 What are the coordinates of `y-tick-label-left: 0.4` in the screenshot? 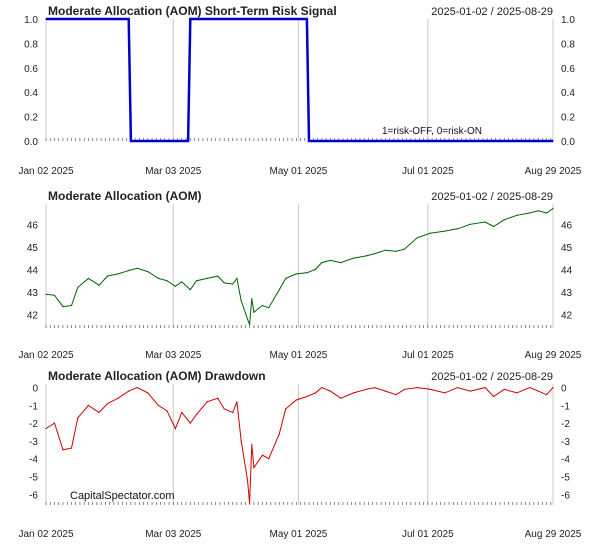 It's located at (31, 93).